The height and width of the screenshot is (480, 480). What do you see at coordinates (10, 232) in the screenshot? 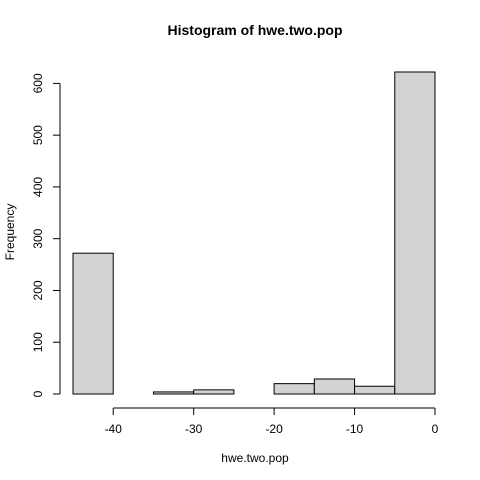
I see `y-axis-label: Frequency` at bounding box center [10, 232].